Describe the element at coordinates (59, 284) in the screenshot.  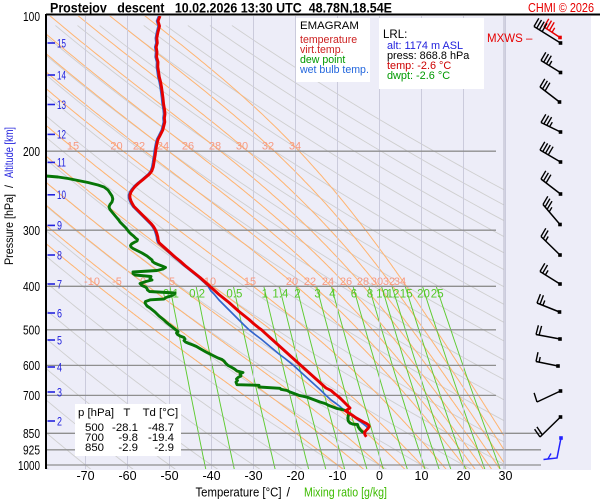
I see `svg-text: 7` at that location.